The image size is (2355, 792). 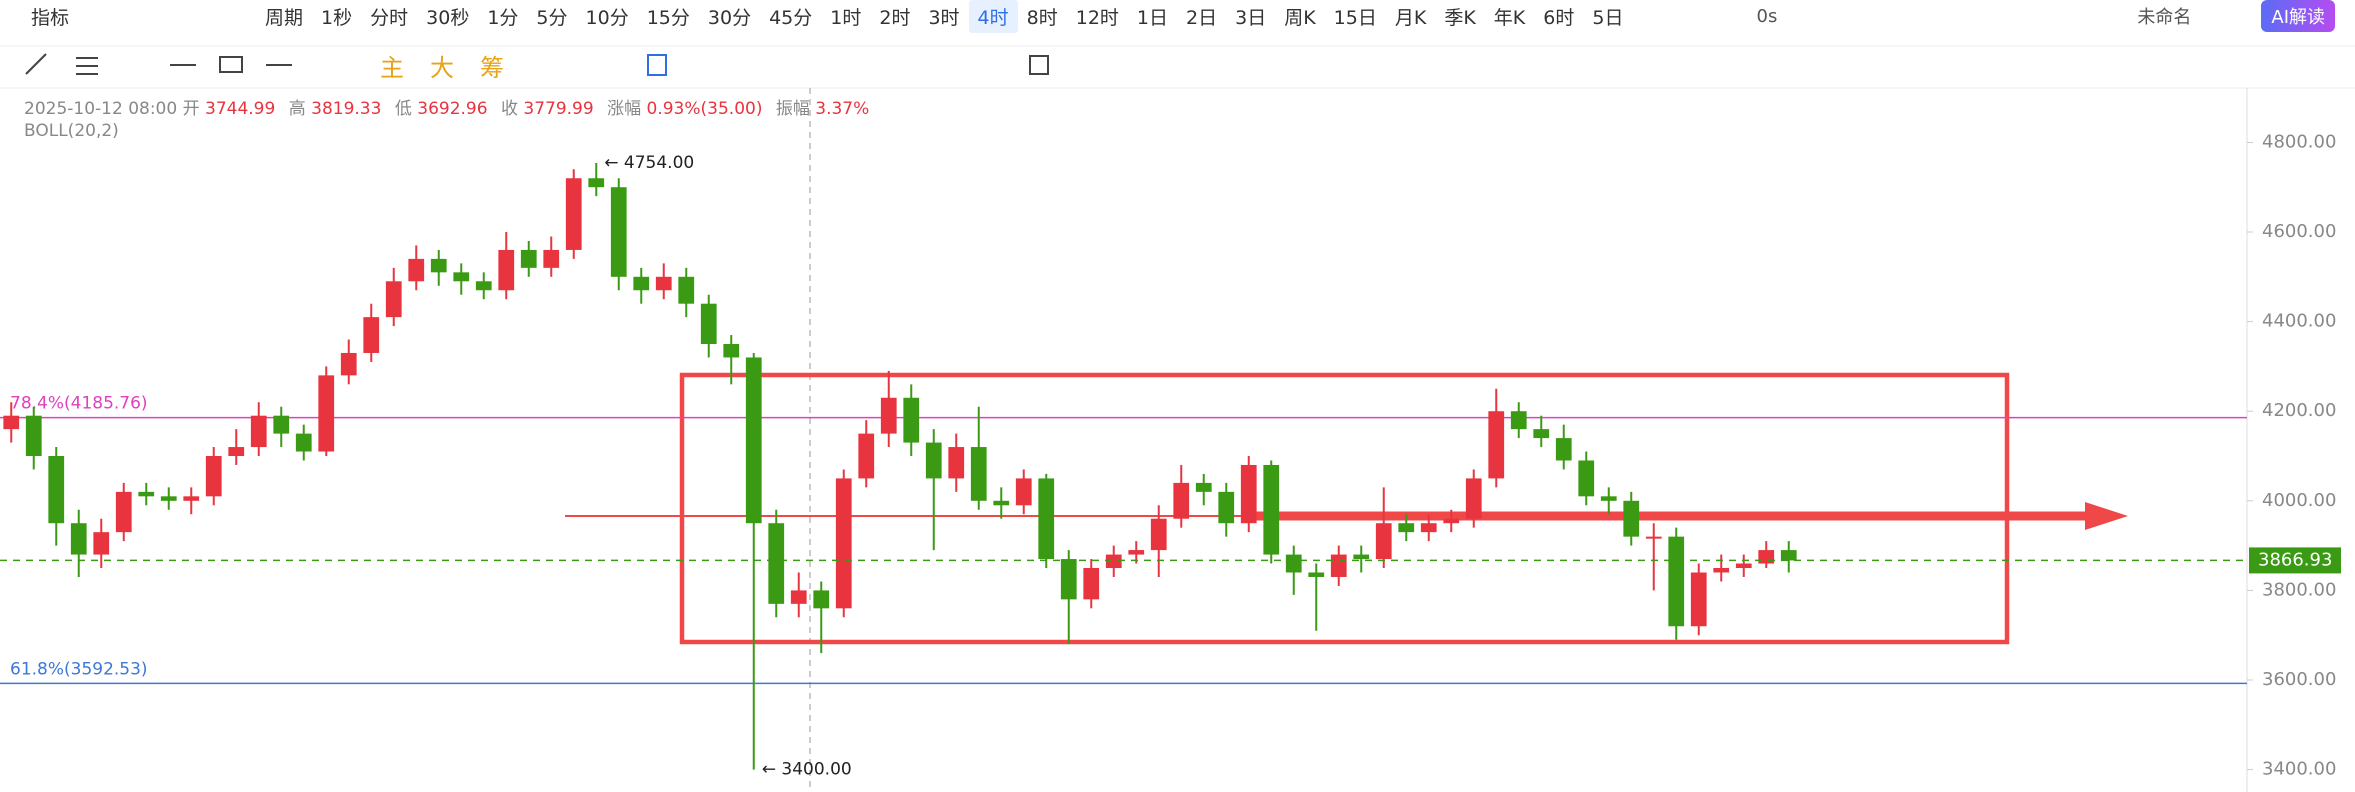 What do you see at coordinates (624, 109) in the screenshot?
I see `label: 涨幅` at bounding box center [624, 109].